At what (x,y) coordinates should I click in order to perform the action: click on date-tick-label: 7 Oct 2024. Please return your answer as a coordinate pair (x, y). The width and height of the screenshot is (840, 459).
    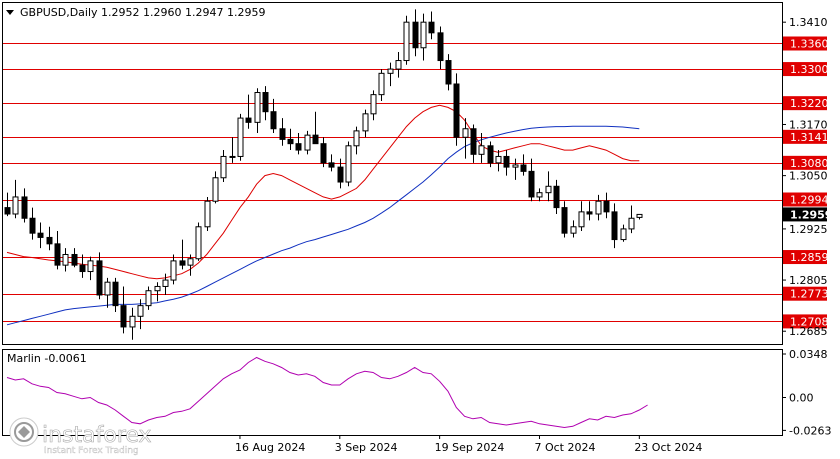
    Looking at the image, I should click on (564, 447).